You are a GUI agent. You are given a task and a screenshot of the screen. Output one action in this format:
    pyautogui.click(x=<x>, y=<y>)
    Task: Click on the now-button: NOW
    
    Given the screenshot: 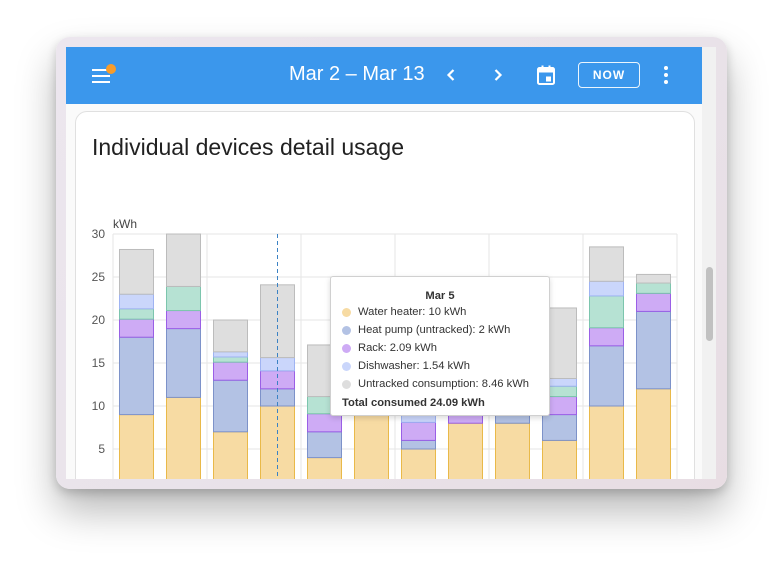 What is the action you would take?
    pyautogui.click(x=609, y=75)
    